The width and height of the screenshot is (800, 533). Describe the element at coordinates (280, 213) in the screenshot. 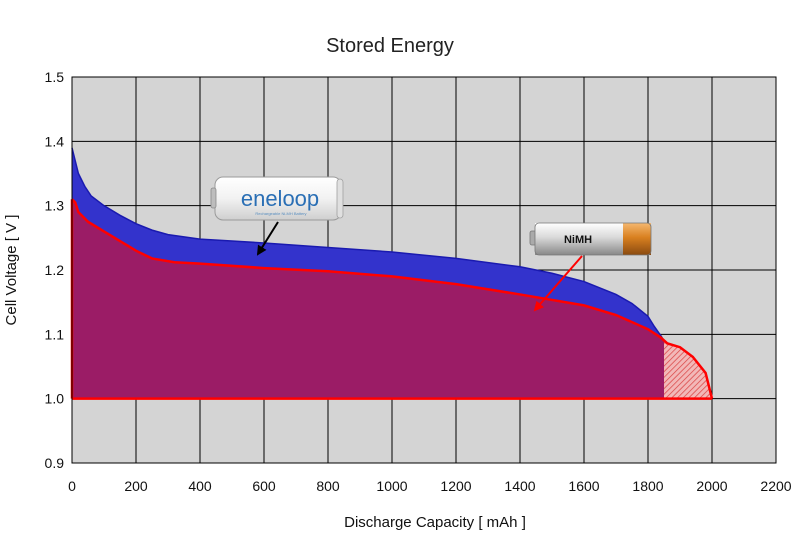

I see `eneloop-subtext: Rechargeable Ni-MH Battery` at that location.